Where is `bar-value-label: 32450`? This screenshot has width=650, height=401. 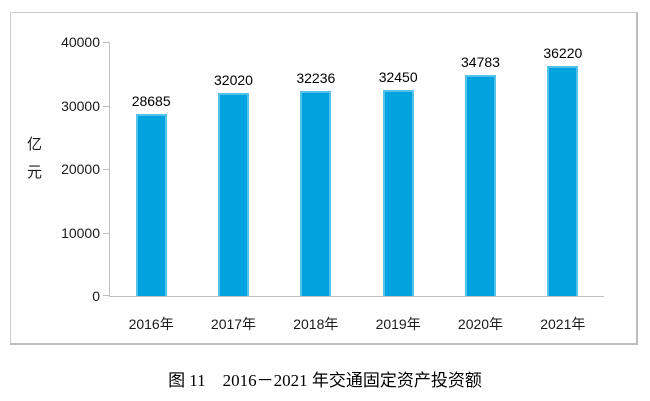 bar-value-label: 32450 is located at coordinates (398, 76).